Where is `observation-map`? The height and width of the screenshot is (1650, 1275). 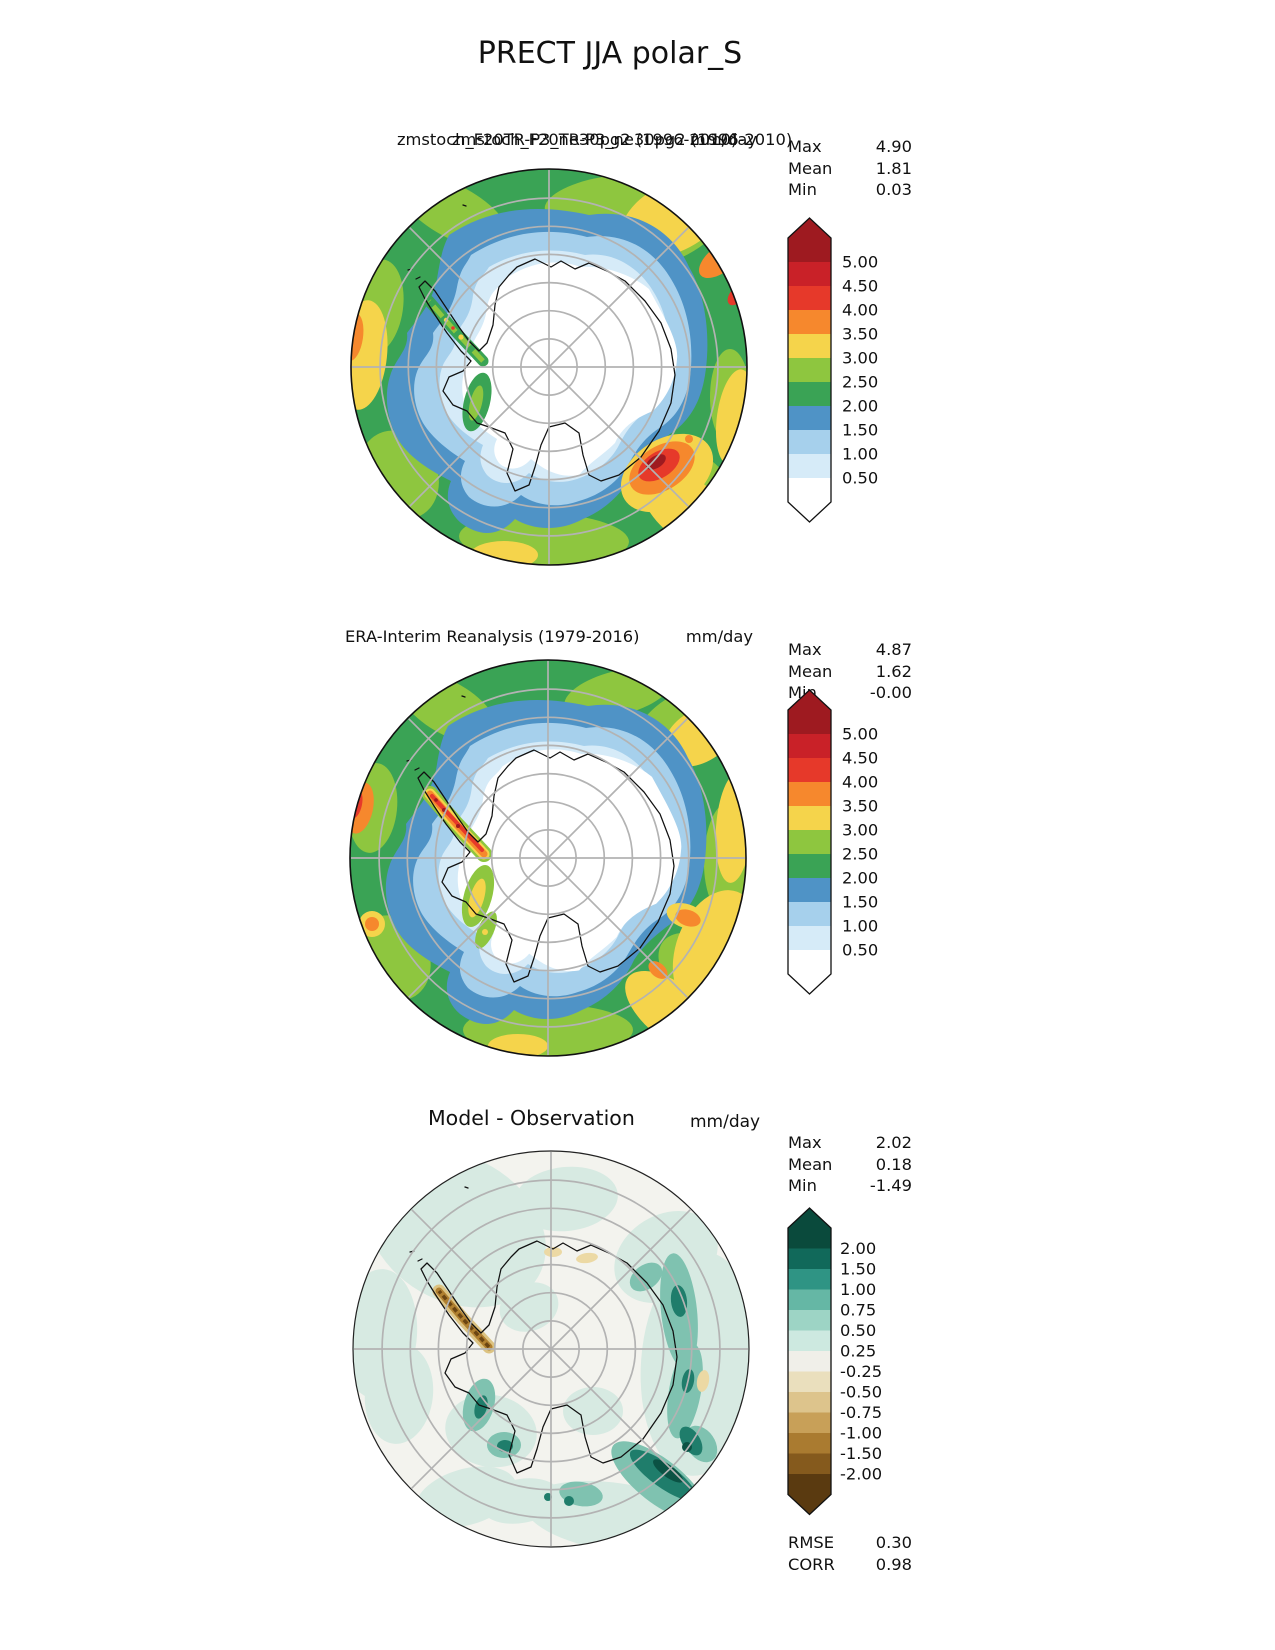
observation-map is located at coordinates (548, 858).